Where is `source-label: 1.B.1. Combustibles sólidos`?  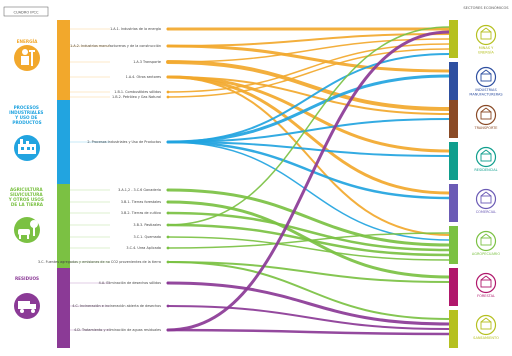
source-label: 1.B.1. Combustibles sólidos is located at coordinates (137, 92).